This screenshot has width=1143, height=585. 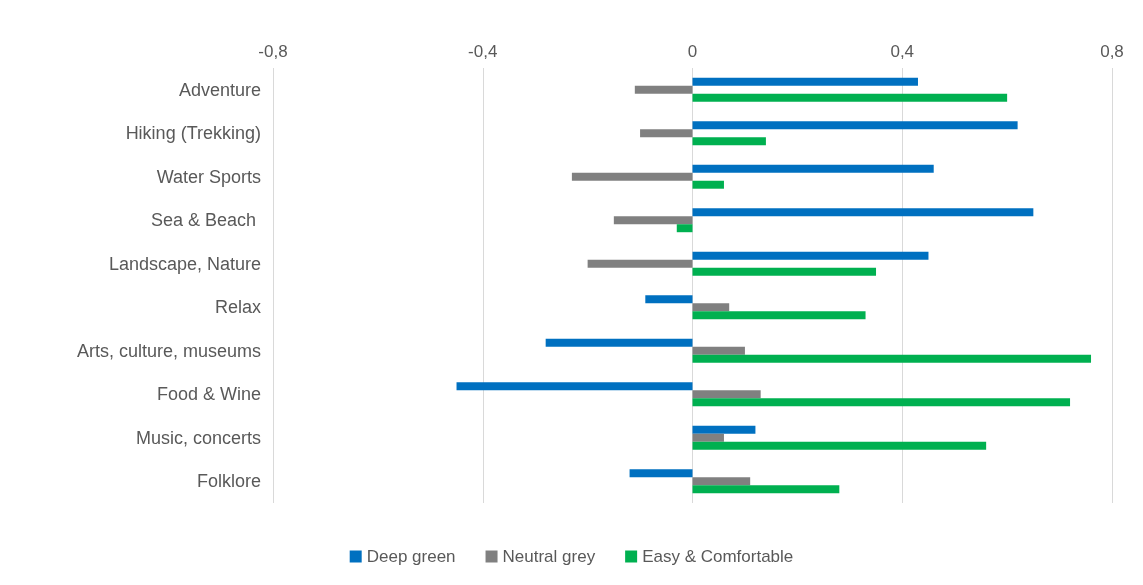 What do you see at coordinates (193, 133) in the screenshot?
I see `y-tick-label: Hiking (Trekking)` at bounding box center [193, 133].